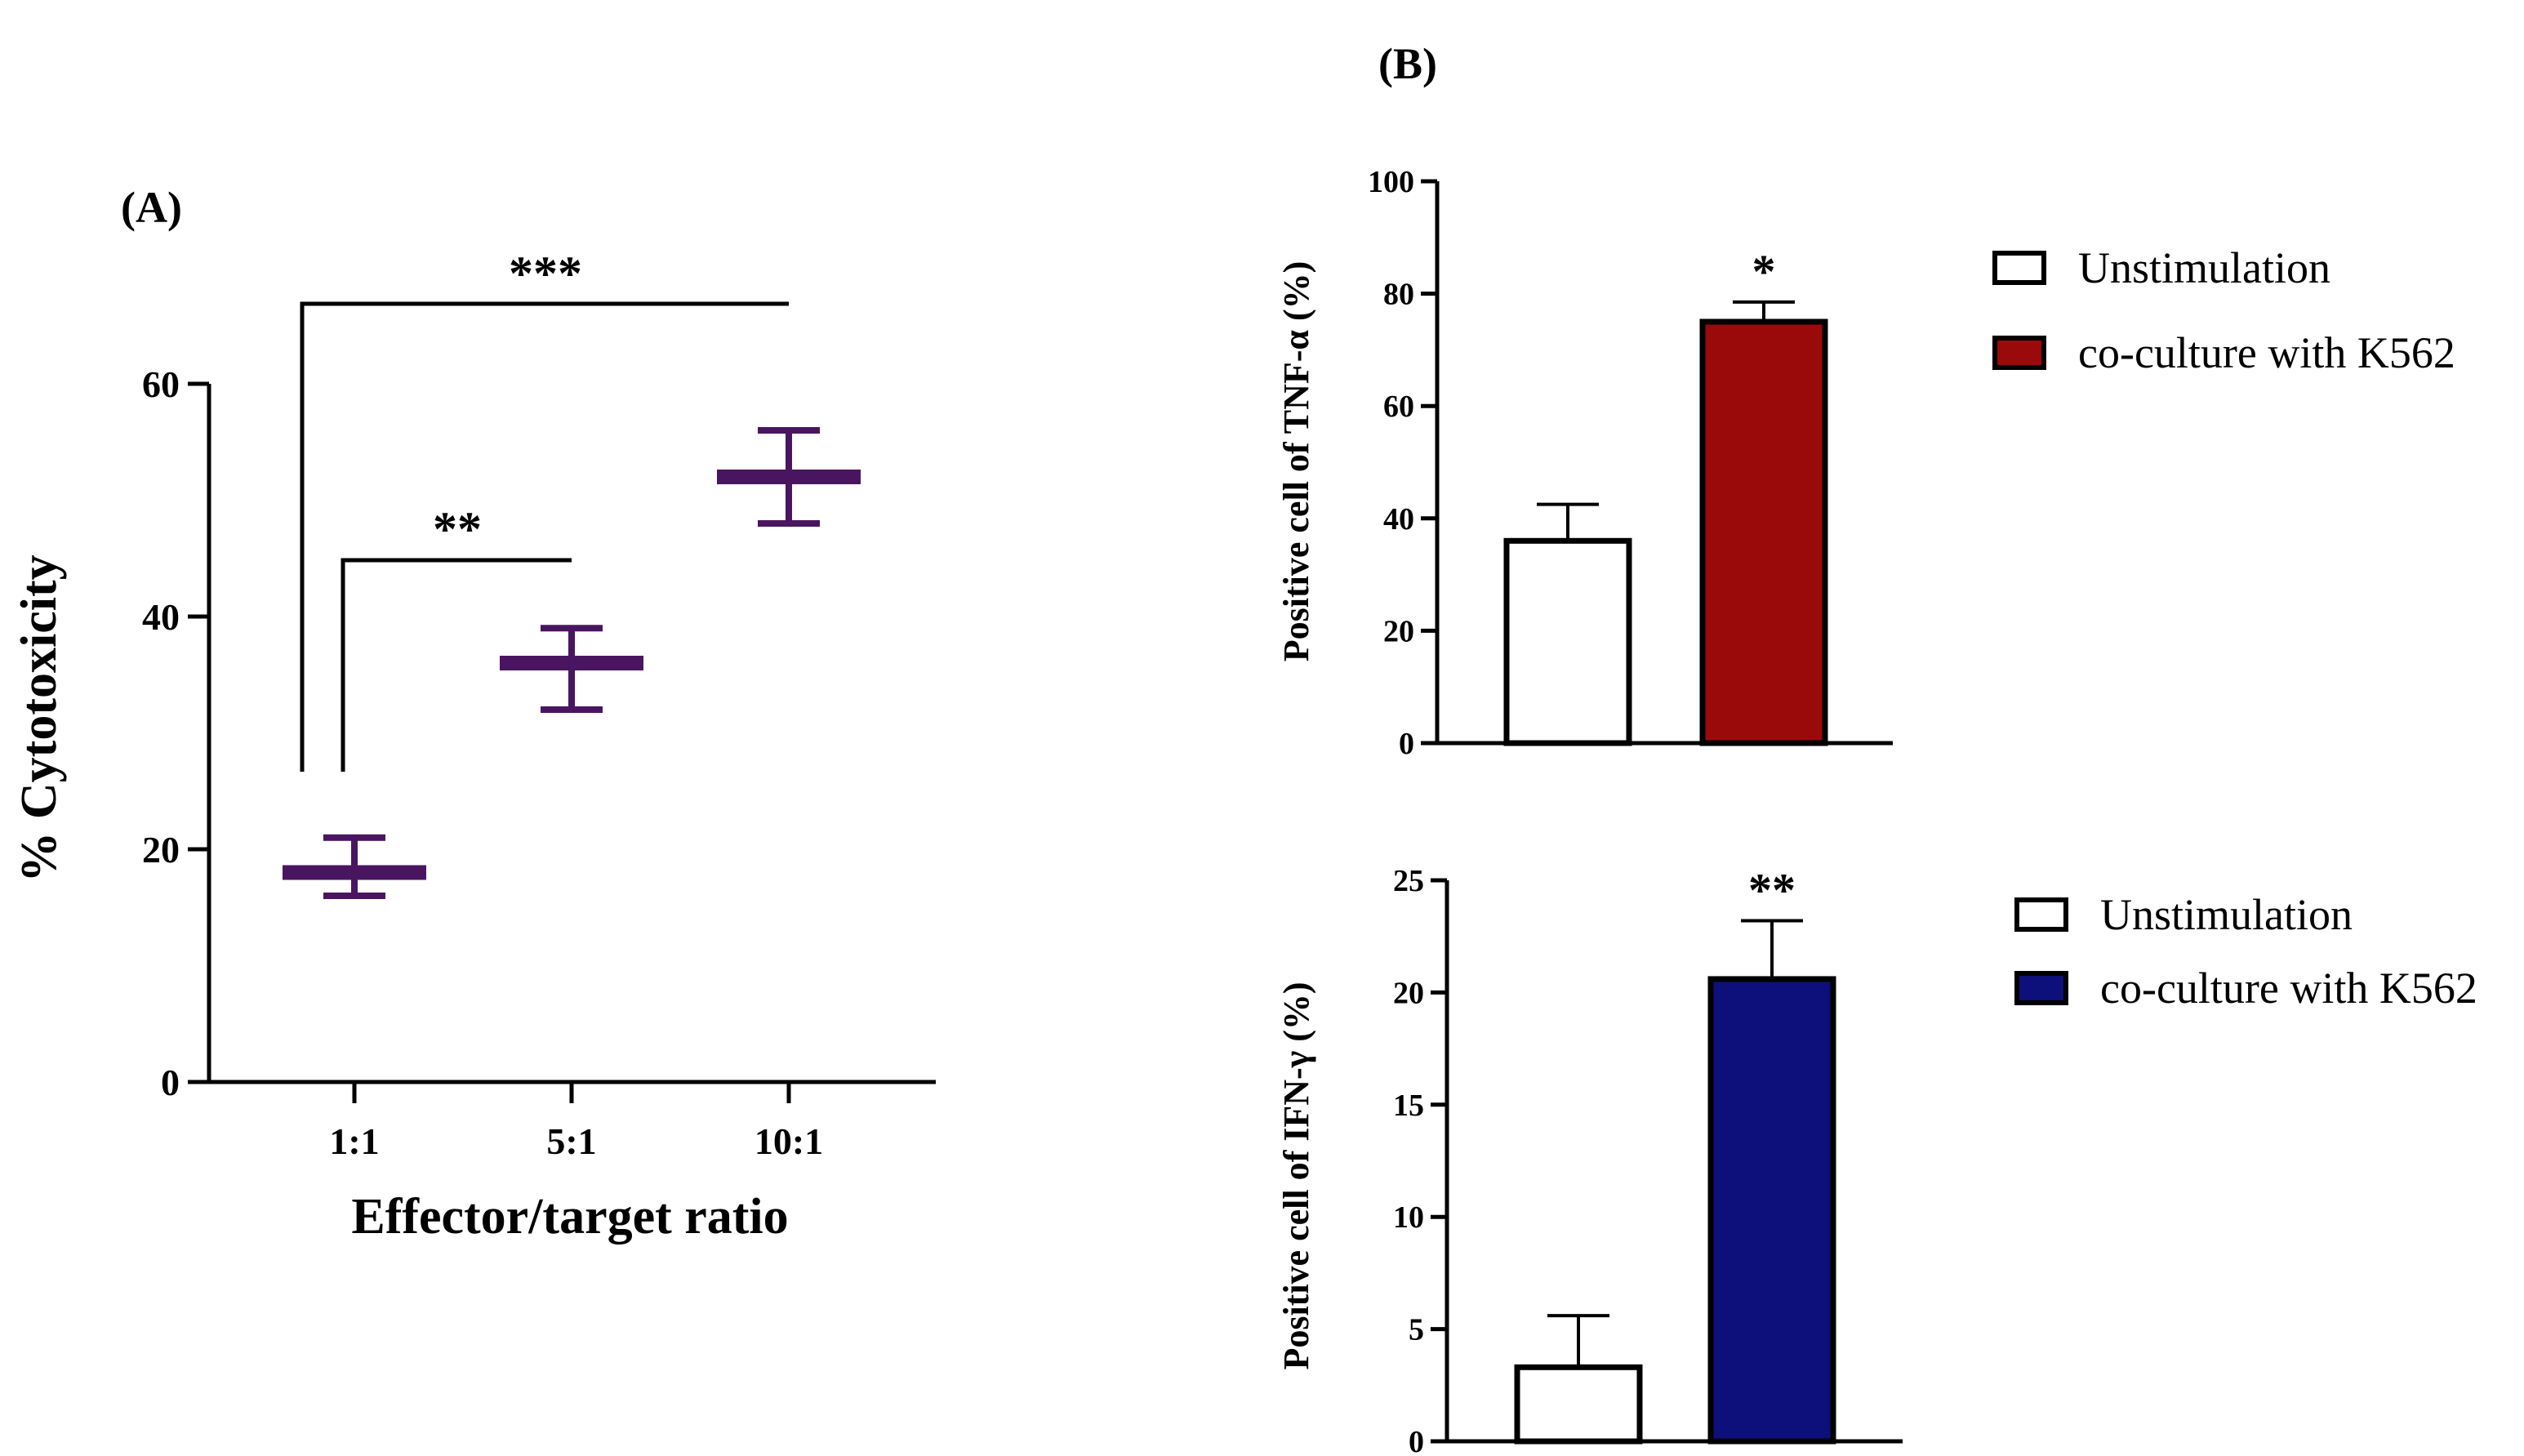 This screenshot has height=1456, width=2524. Describe the element at coordinates (1409, 881) in the screenshot. I see `y-tick-label: 25` at that location.